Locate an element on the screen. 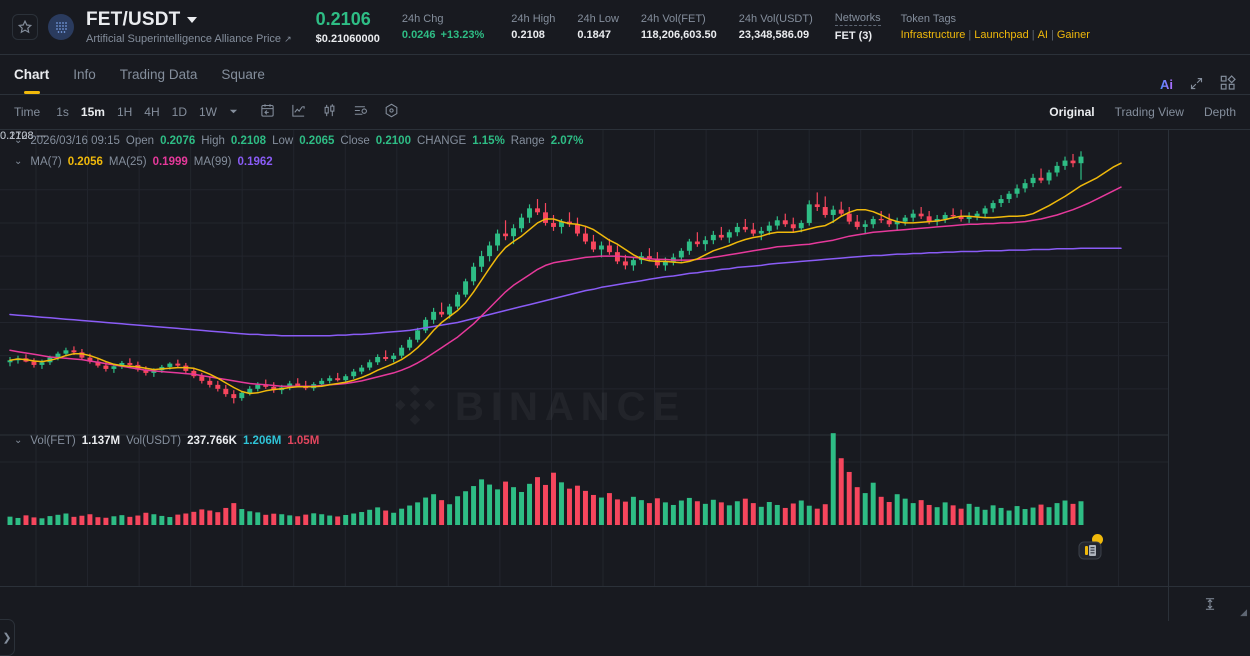  vol-usdt-label: Vol(USDT) is located at coordinates (154, 440).